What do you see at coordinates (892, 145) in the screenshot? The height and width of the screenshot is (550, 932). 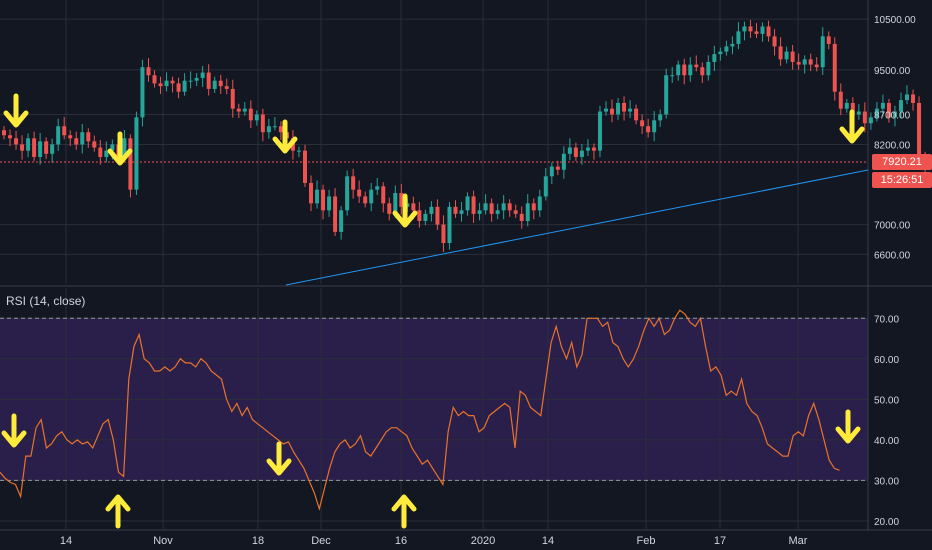 I see `price-tick-label: 8200.00` at bounding box center [892, 145].